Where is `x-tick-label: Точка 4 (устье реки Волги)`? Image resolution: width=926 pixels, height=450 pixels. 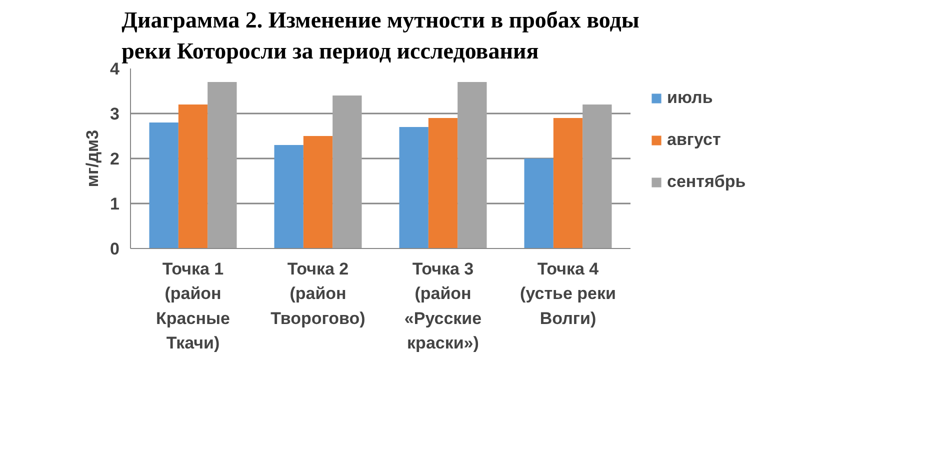
x-tick-label: Точка 4 (устье реки Волги) is located at coordinates (568, 294).